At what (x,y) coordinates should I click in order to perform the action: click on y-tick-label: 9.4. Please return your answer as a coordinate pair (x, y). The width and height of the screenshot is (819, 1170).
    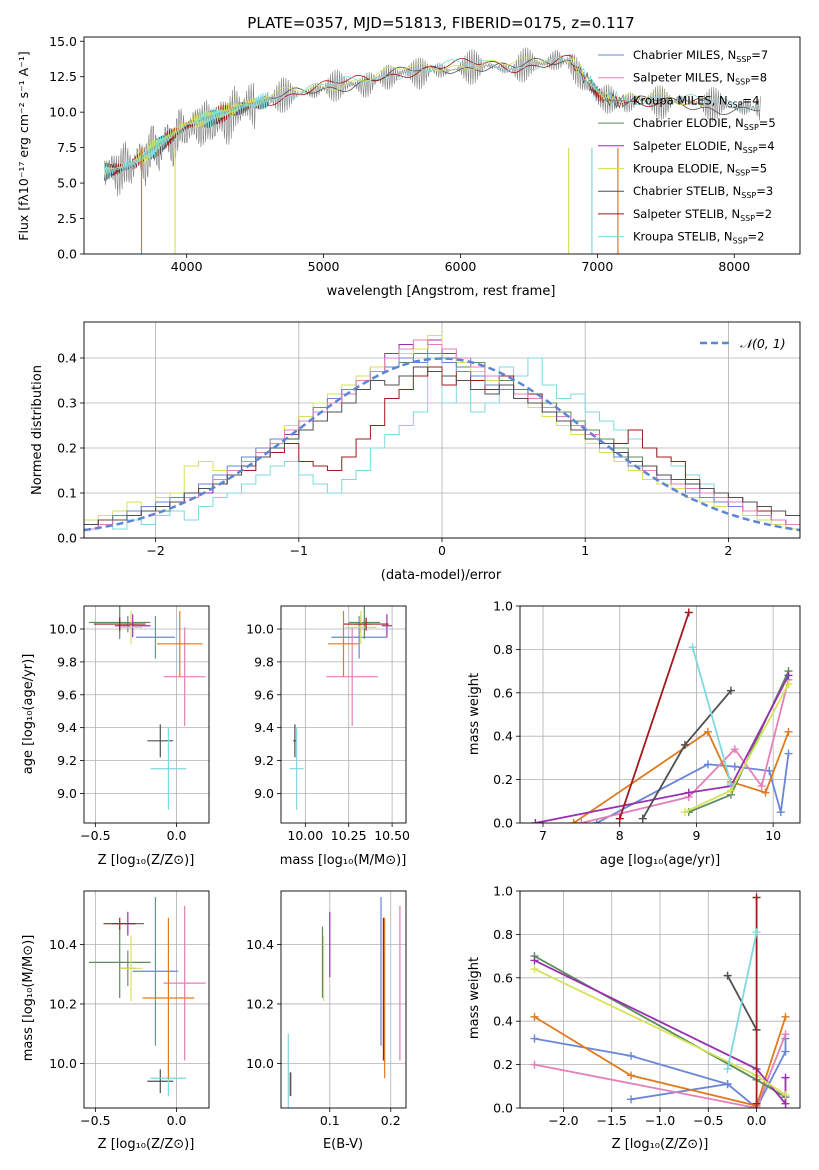
    Looking at the image, I should click on (67, 727).